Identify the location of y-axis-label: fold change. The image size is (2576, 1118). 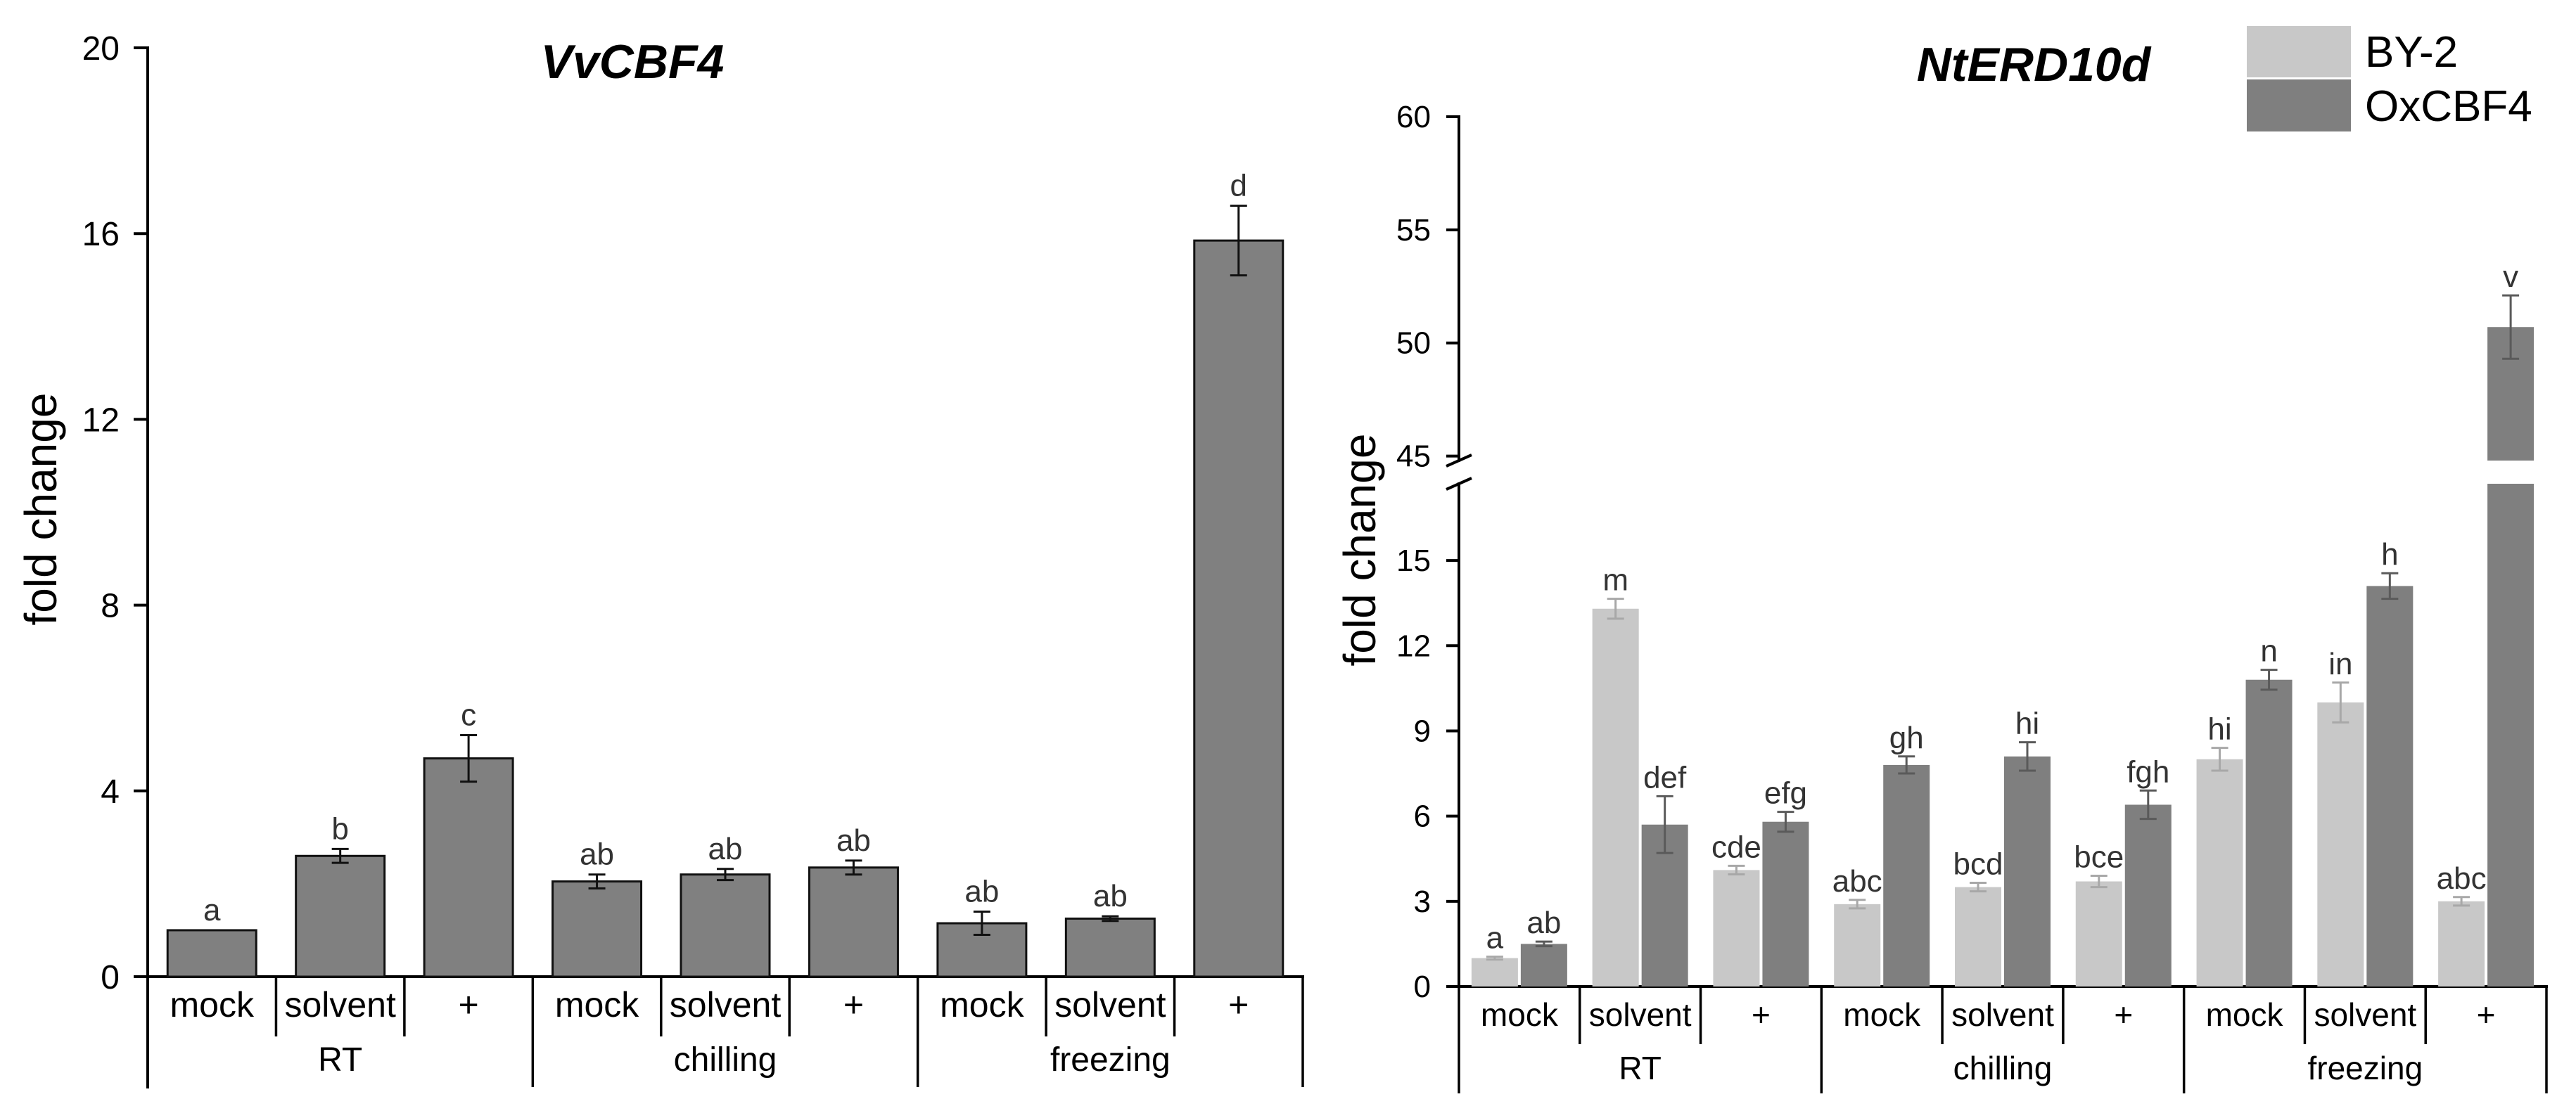
(1359, 550).